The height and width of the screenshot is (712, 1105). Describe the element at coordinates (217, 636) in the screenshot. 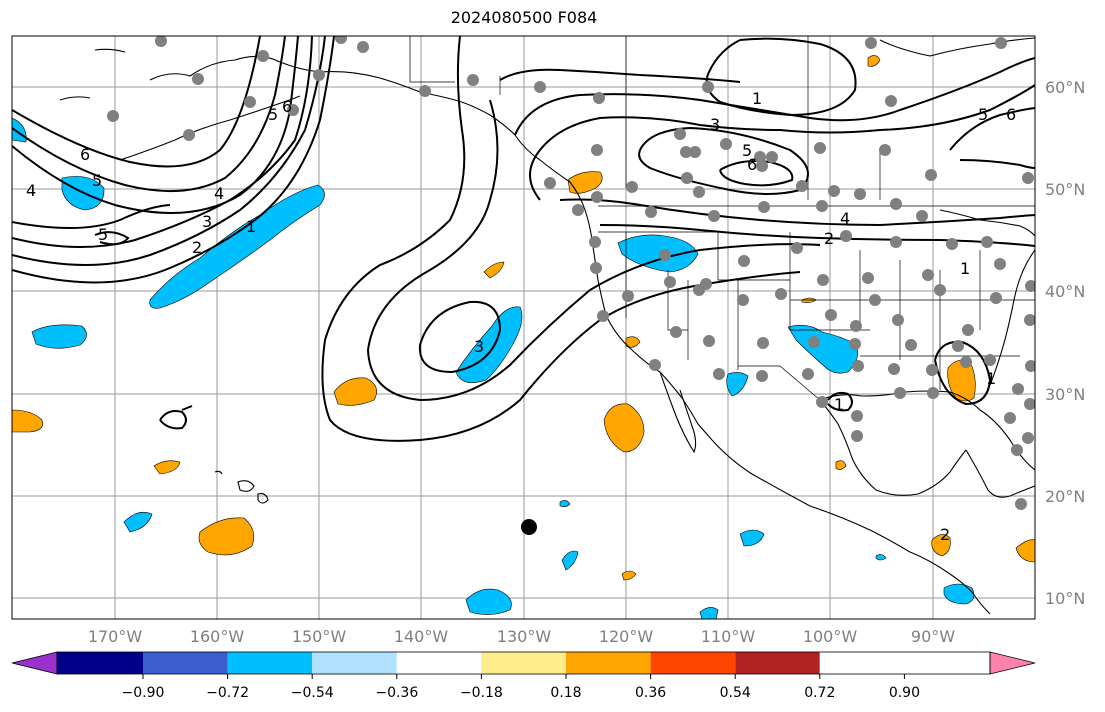

I see `lon-label: 160°W` at that location.